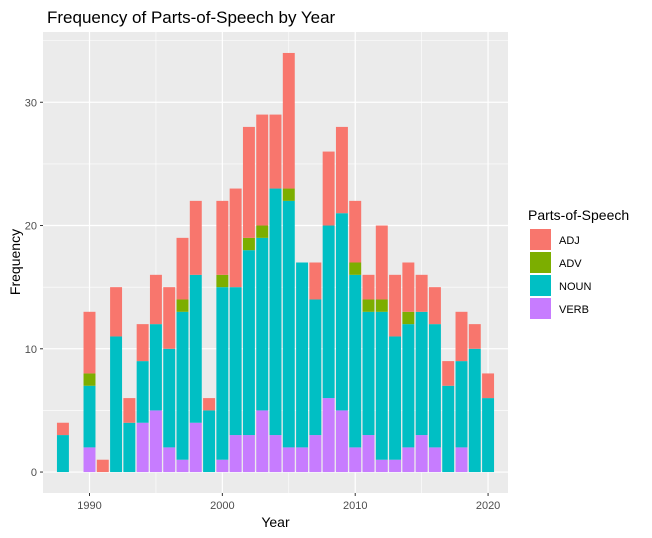 The width and height of the screenshot is (652, 538). Describe the element at coordinates (355, 460) in the screenshot. I see `bar-verb-2010` at that location.